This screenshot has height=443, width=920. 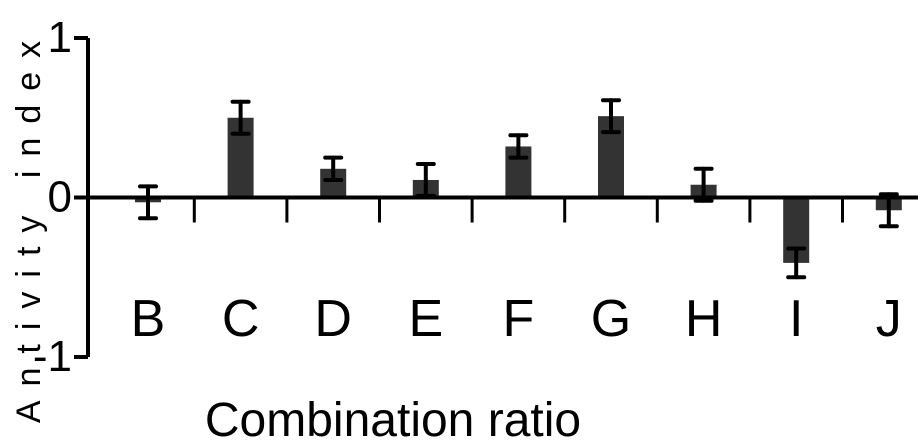 I want to click on error-bar-D, so click(x=333, y=168).